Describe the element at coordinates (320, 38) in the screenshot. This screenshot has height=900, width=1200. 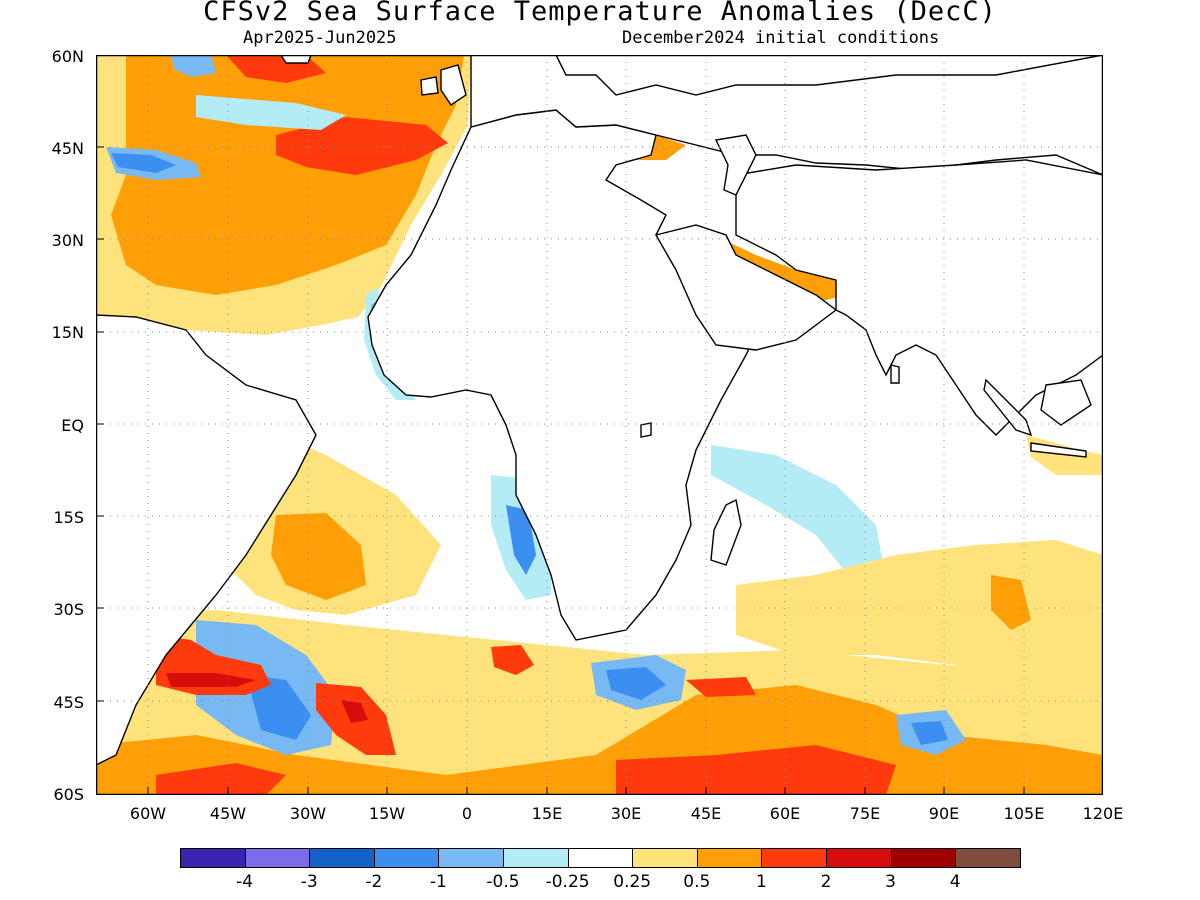
I see `forecast-period: Apr2025-Jun2025` at that location.